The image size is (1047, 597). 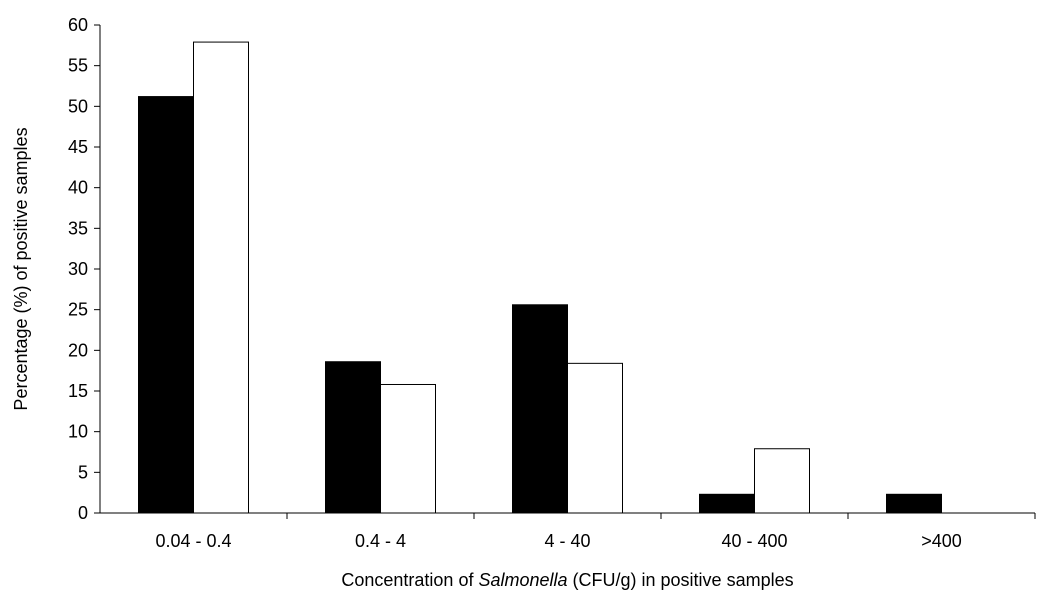 What do you see at coordinates (78, 228) in the screenshot?
I see `y-tick-label: 35` at bounding box center [78, 228].